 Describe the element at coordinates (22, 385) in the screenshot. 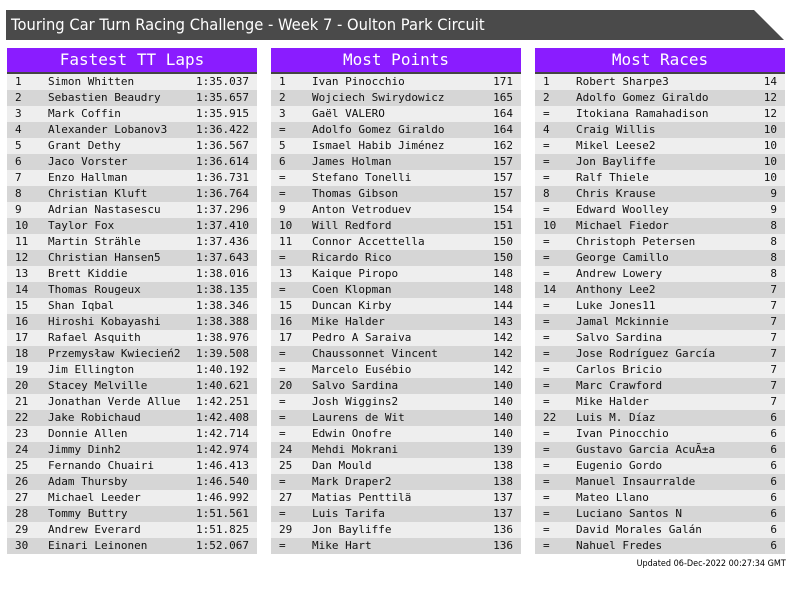

I see `rank-cell: 20` at that location.